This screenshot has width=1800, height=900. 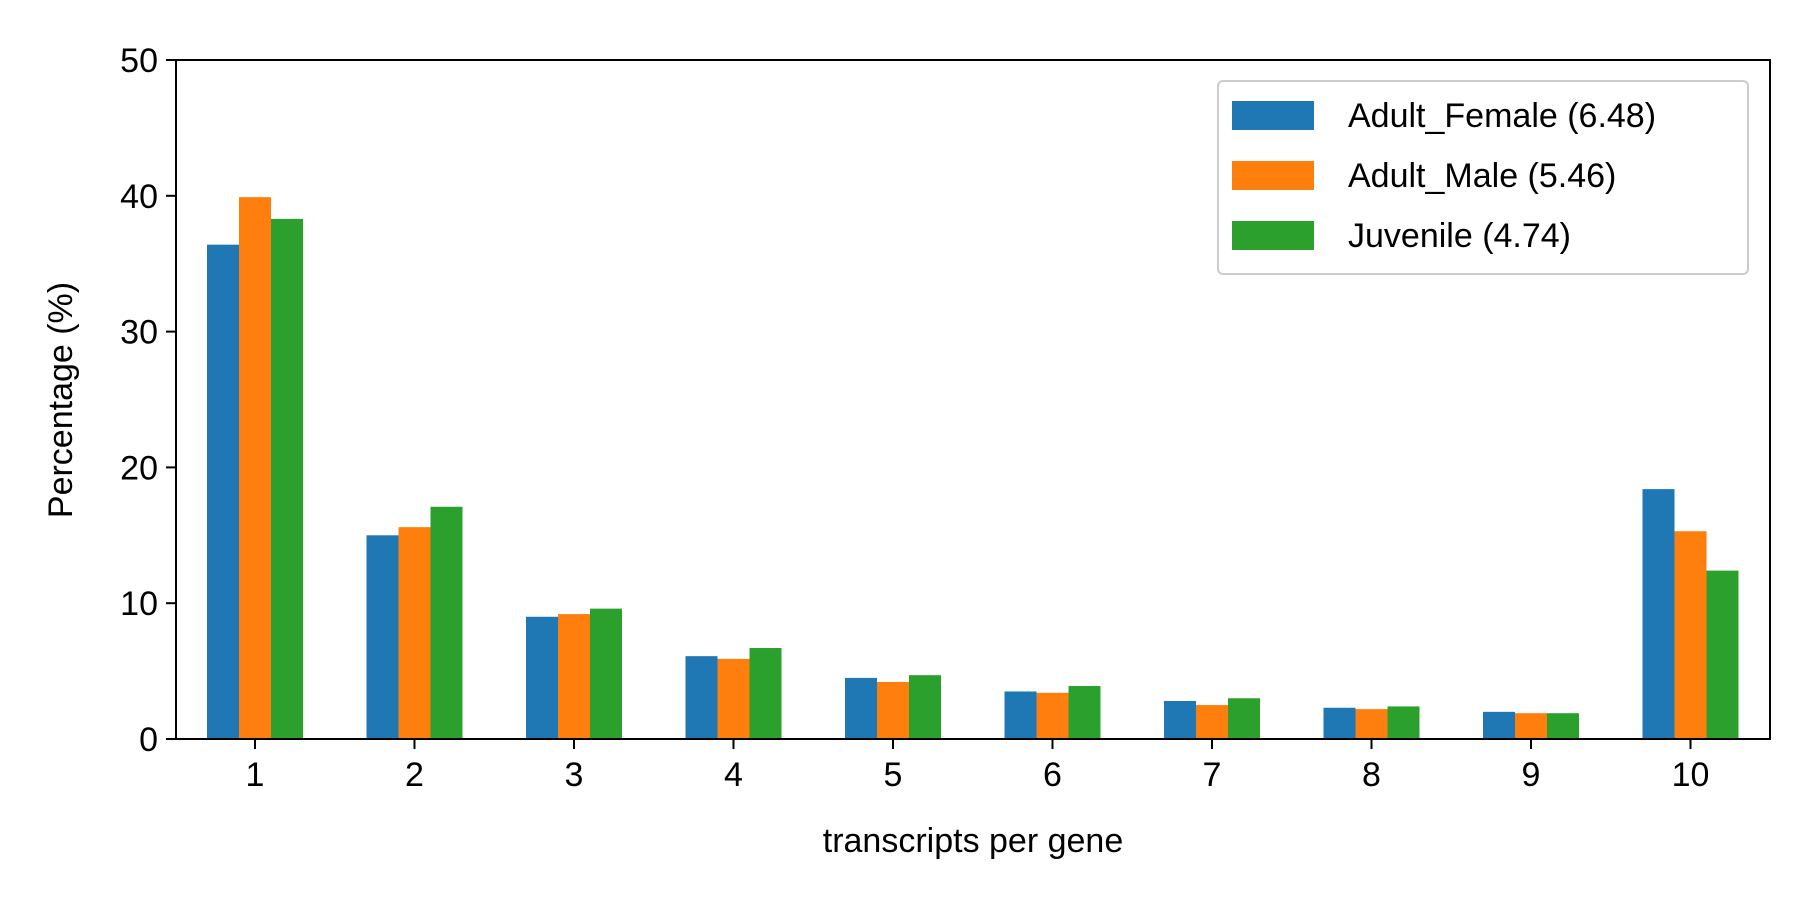 What do you see at coordinates (1052, 775) in the screenshot?
I see `x-tick-label: 6` at bounding box center [1052, 775].